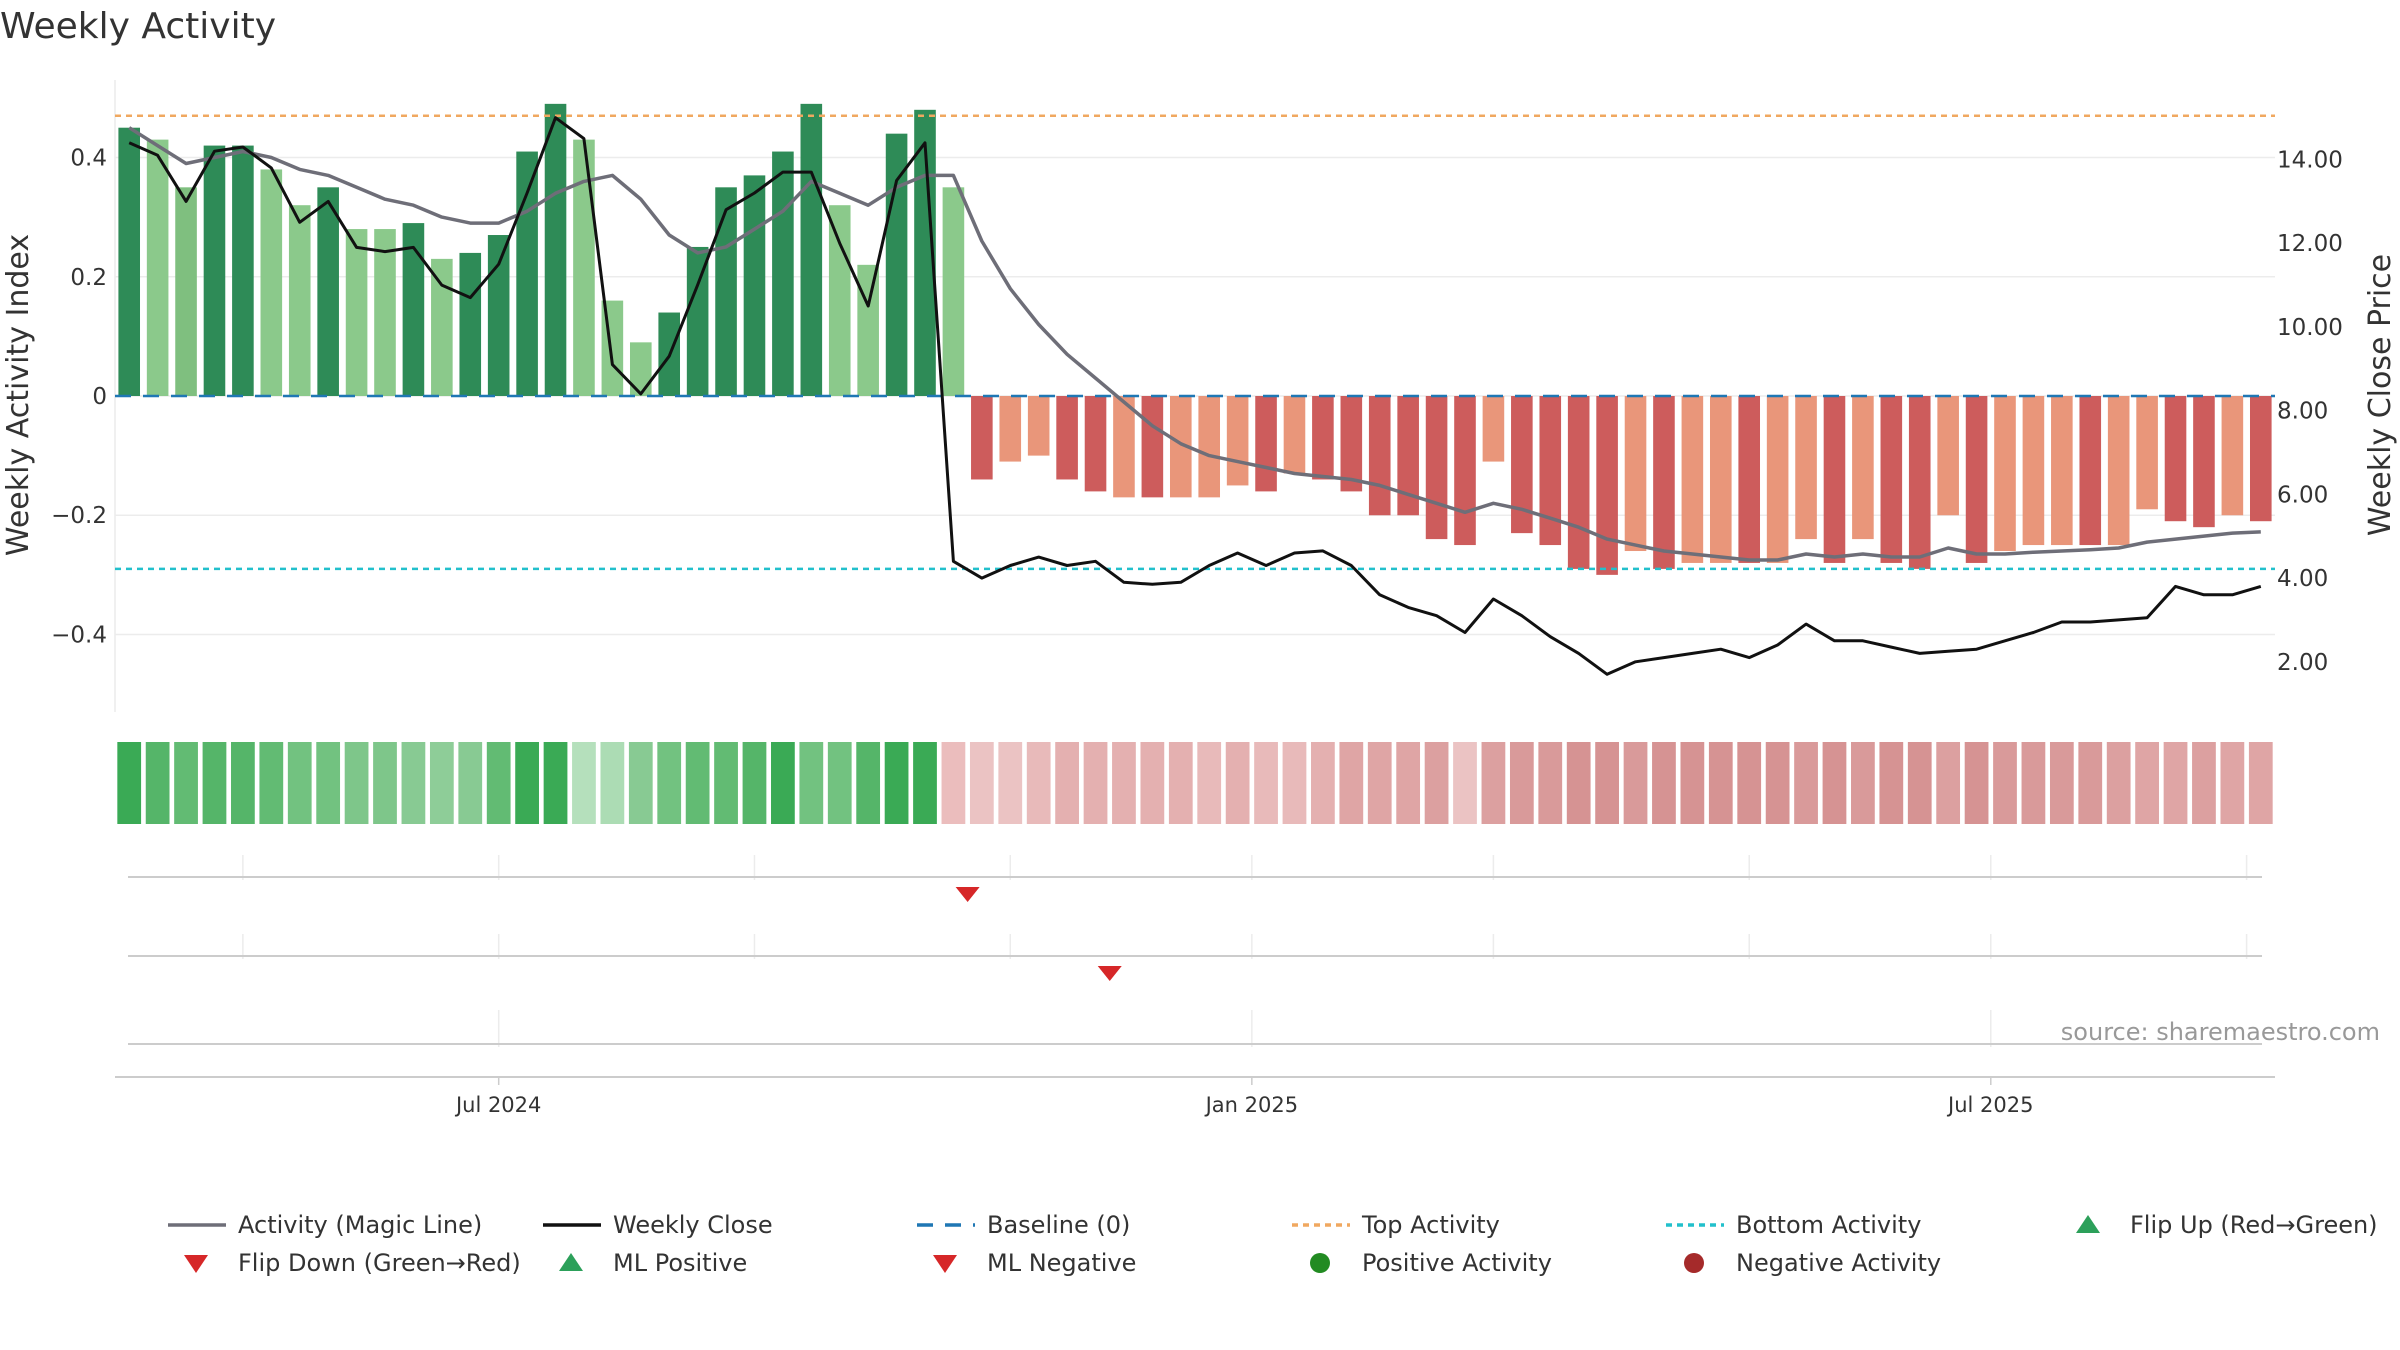 Image resolution: width=2400 pixels, height=1350 pixels. I want to click on right-tick-label: 2.00, so click(2302, 663).